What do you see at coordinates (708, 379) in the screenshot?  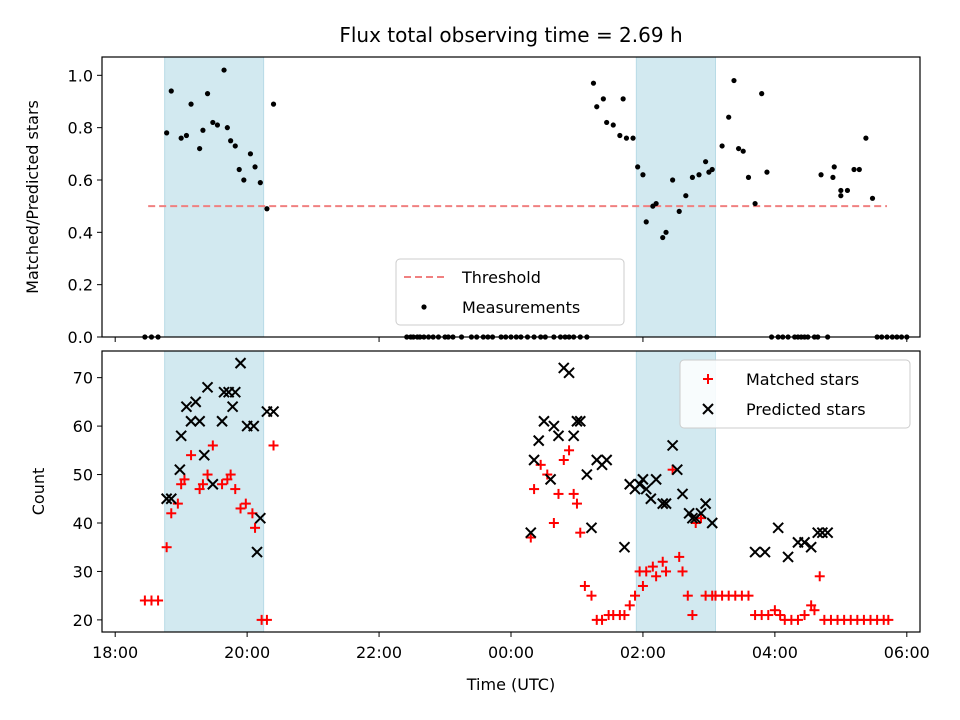 I see `legend-matched-swatch` at bounding box center [708, 379].